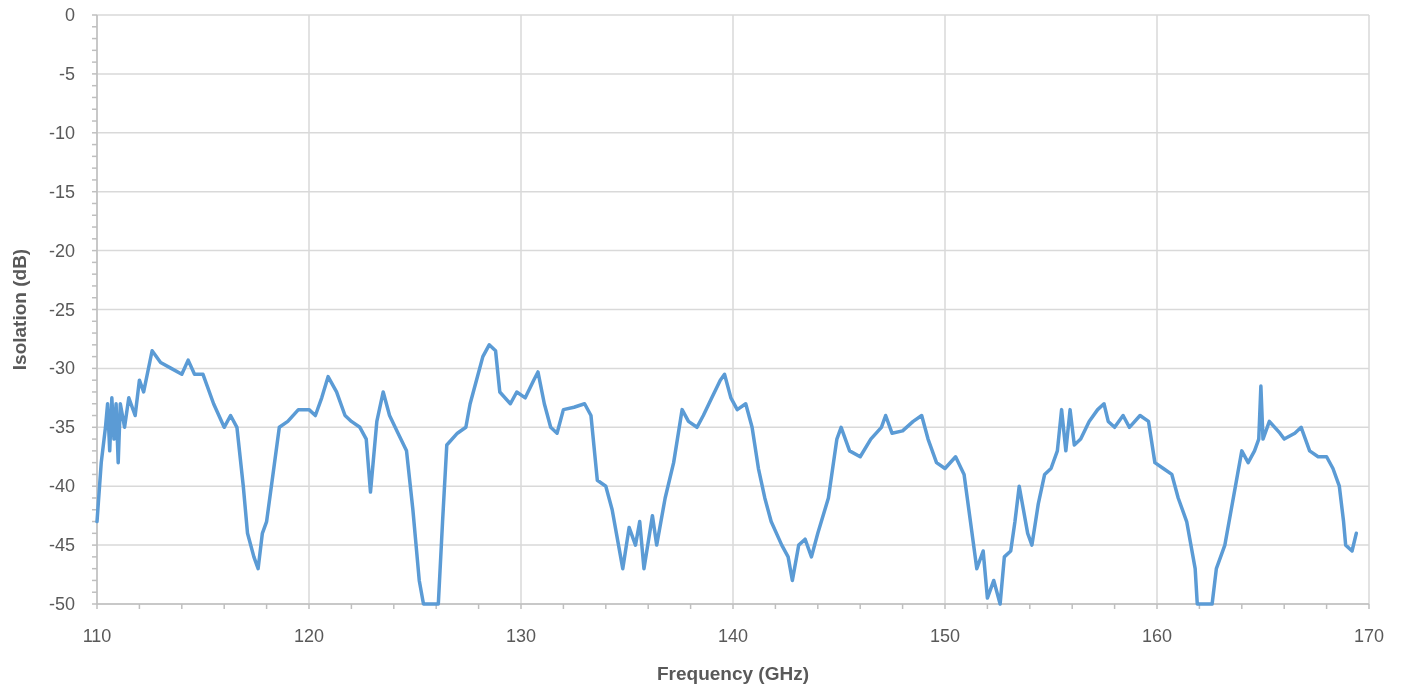 The image size is (1405, 688). What do you see at coordinates (61, 545) in the screenshot?
I see `y-tick-label: -45` at bounding box center [61, 545].